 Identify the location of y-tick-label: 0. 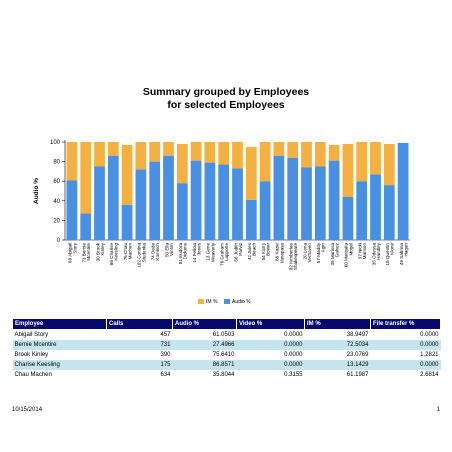
(59, 241).